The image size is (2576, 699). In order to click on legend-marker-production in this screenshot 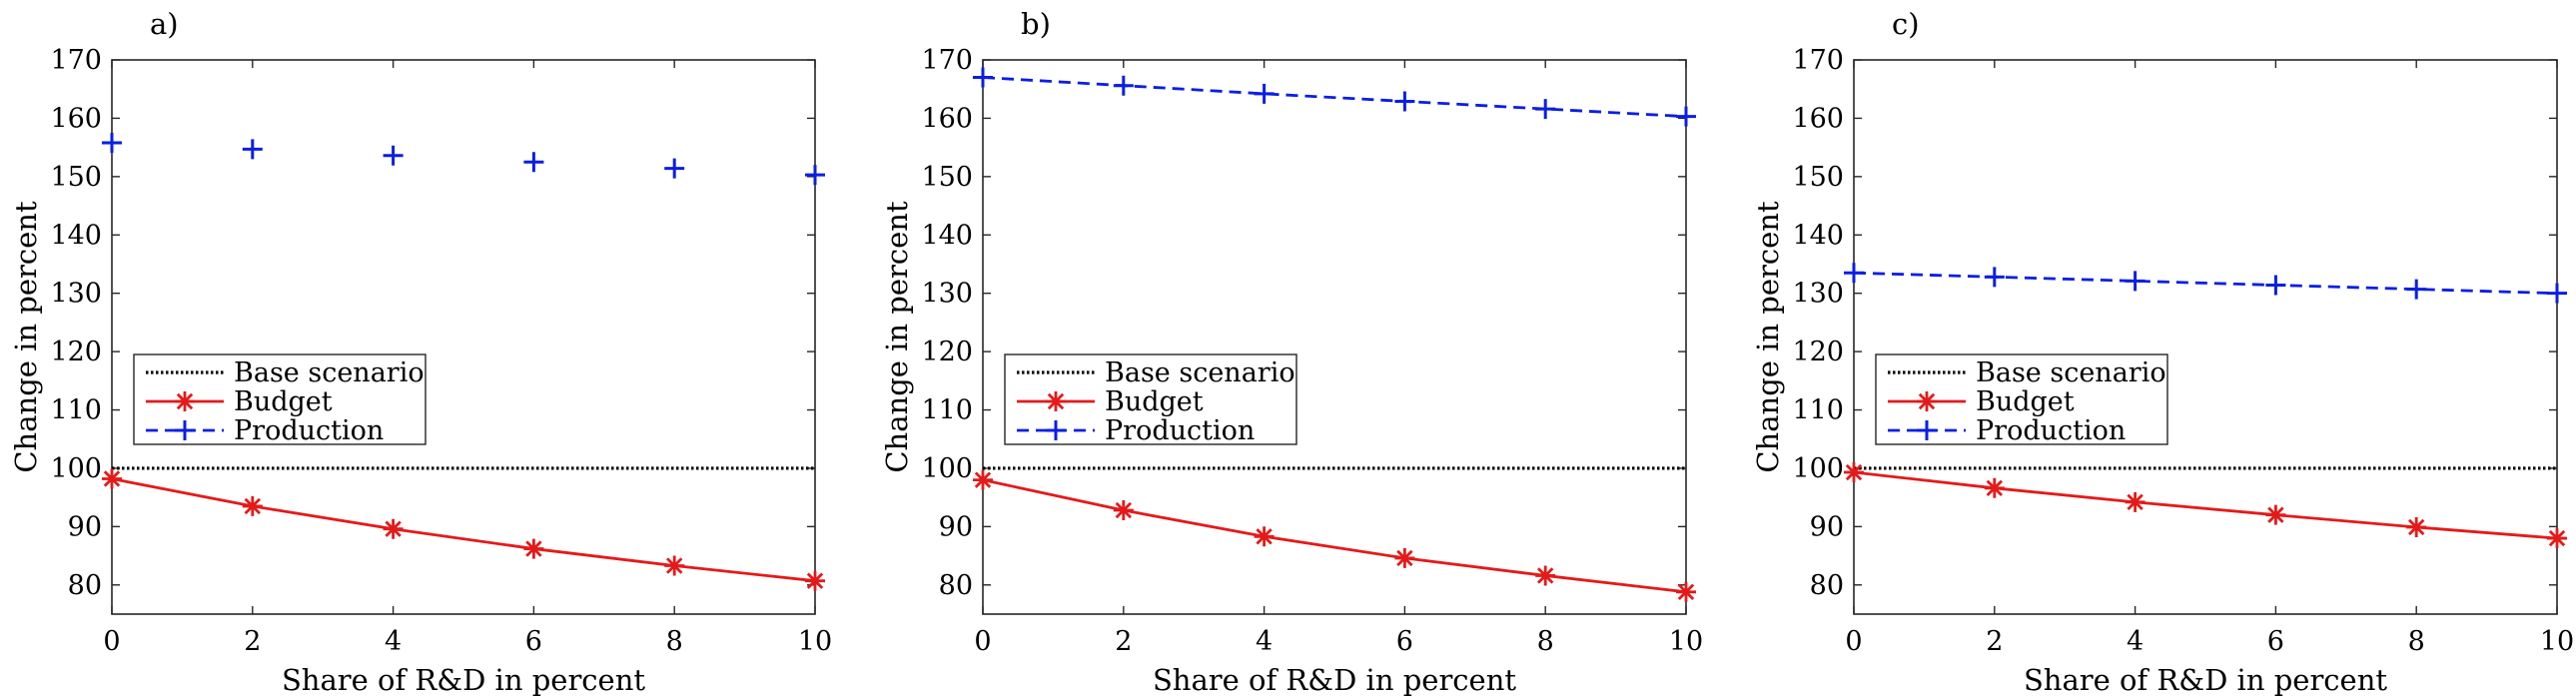, I will do `click(1056, 430)`.